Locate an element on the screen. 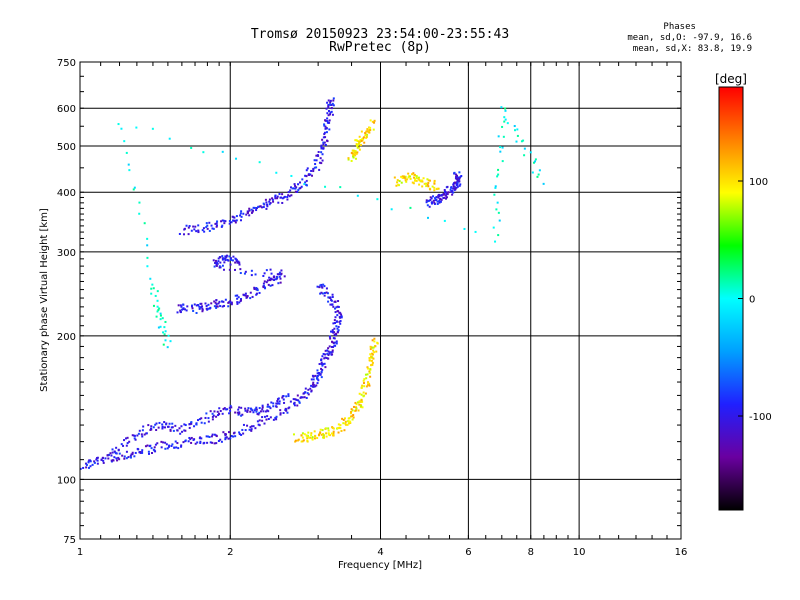 Image resolution: width=800 pixels, height=600 pixels. x-tick-label: 2 is located at coordinates (230, 552).